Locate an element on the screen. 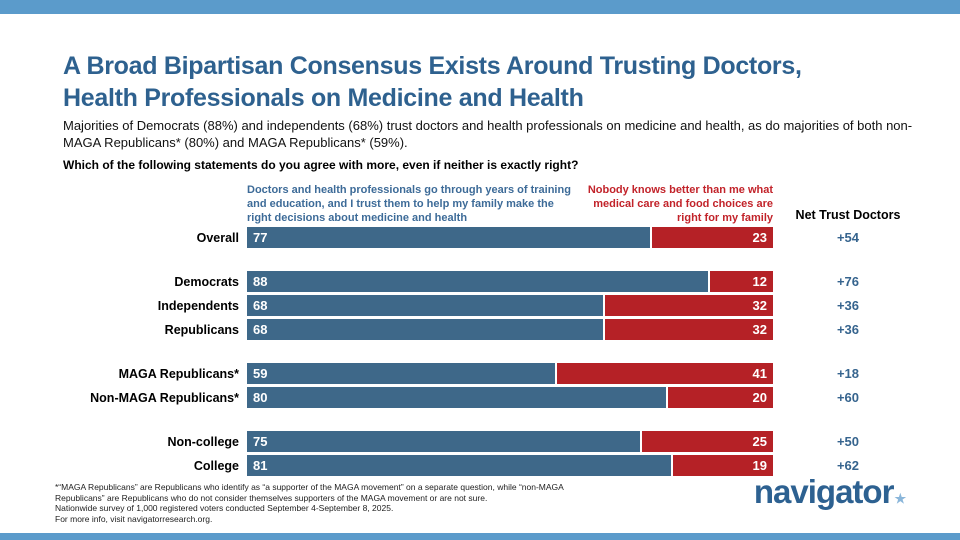 The width and height of the screenshot is (960, 540). table-row: MAGA Republicans* 59 41 +18 is located at coordinates (489, 373).